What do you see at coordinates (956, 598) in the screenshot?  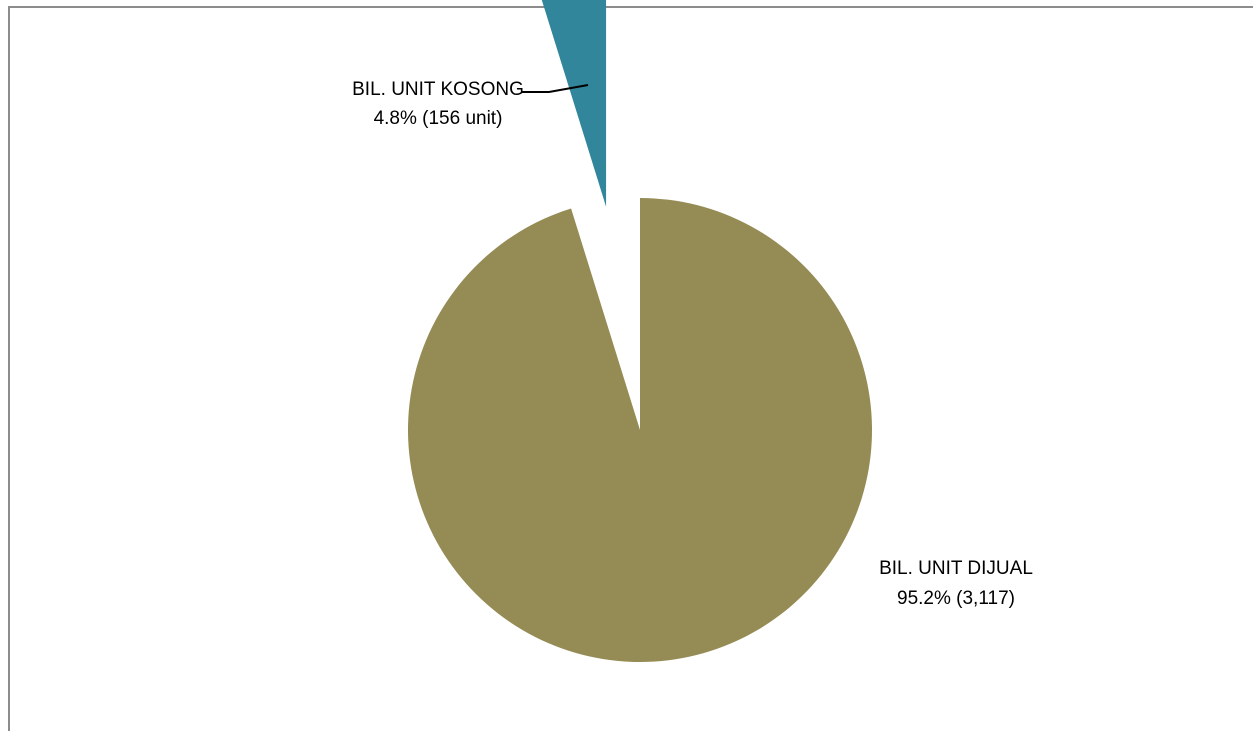 I see `slice-label-dijual-value: 95.2% (3,117)` at bounding box center [956, 598].